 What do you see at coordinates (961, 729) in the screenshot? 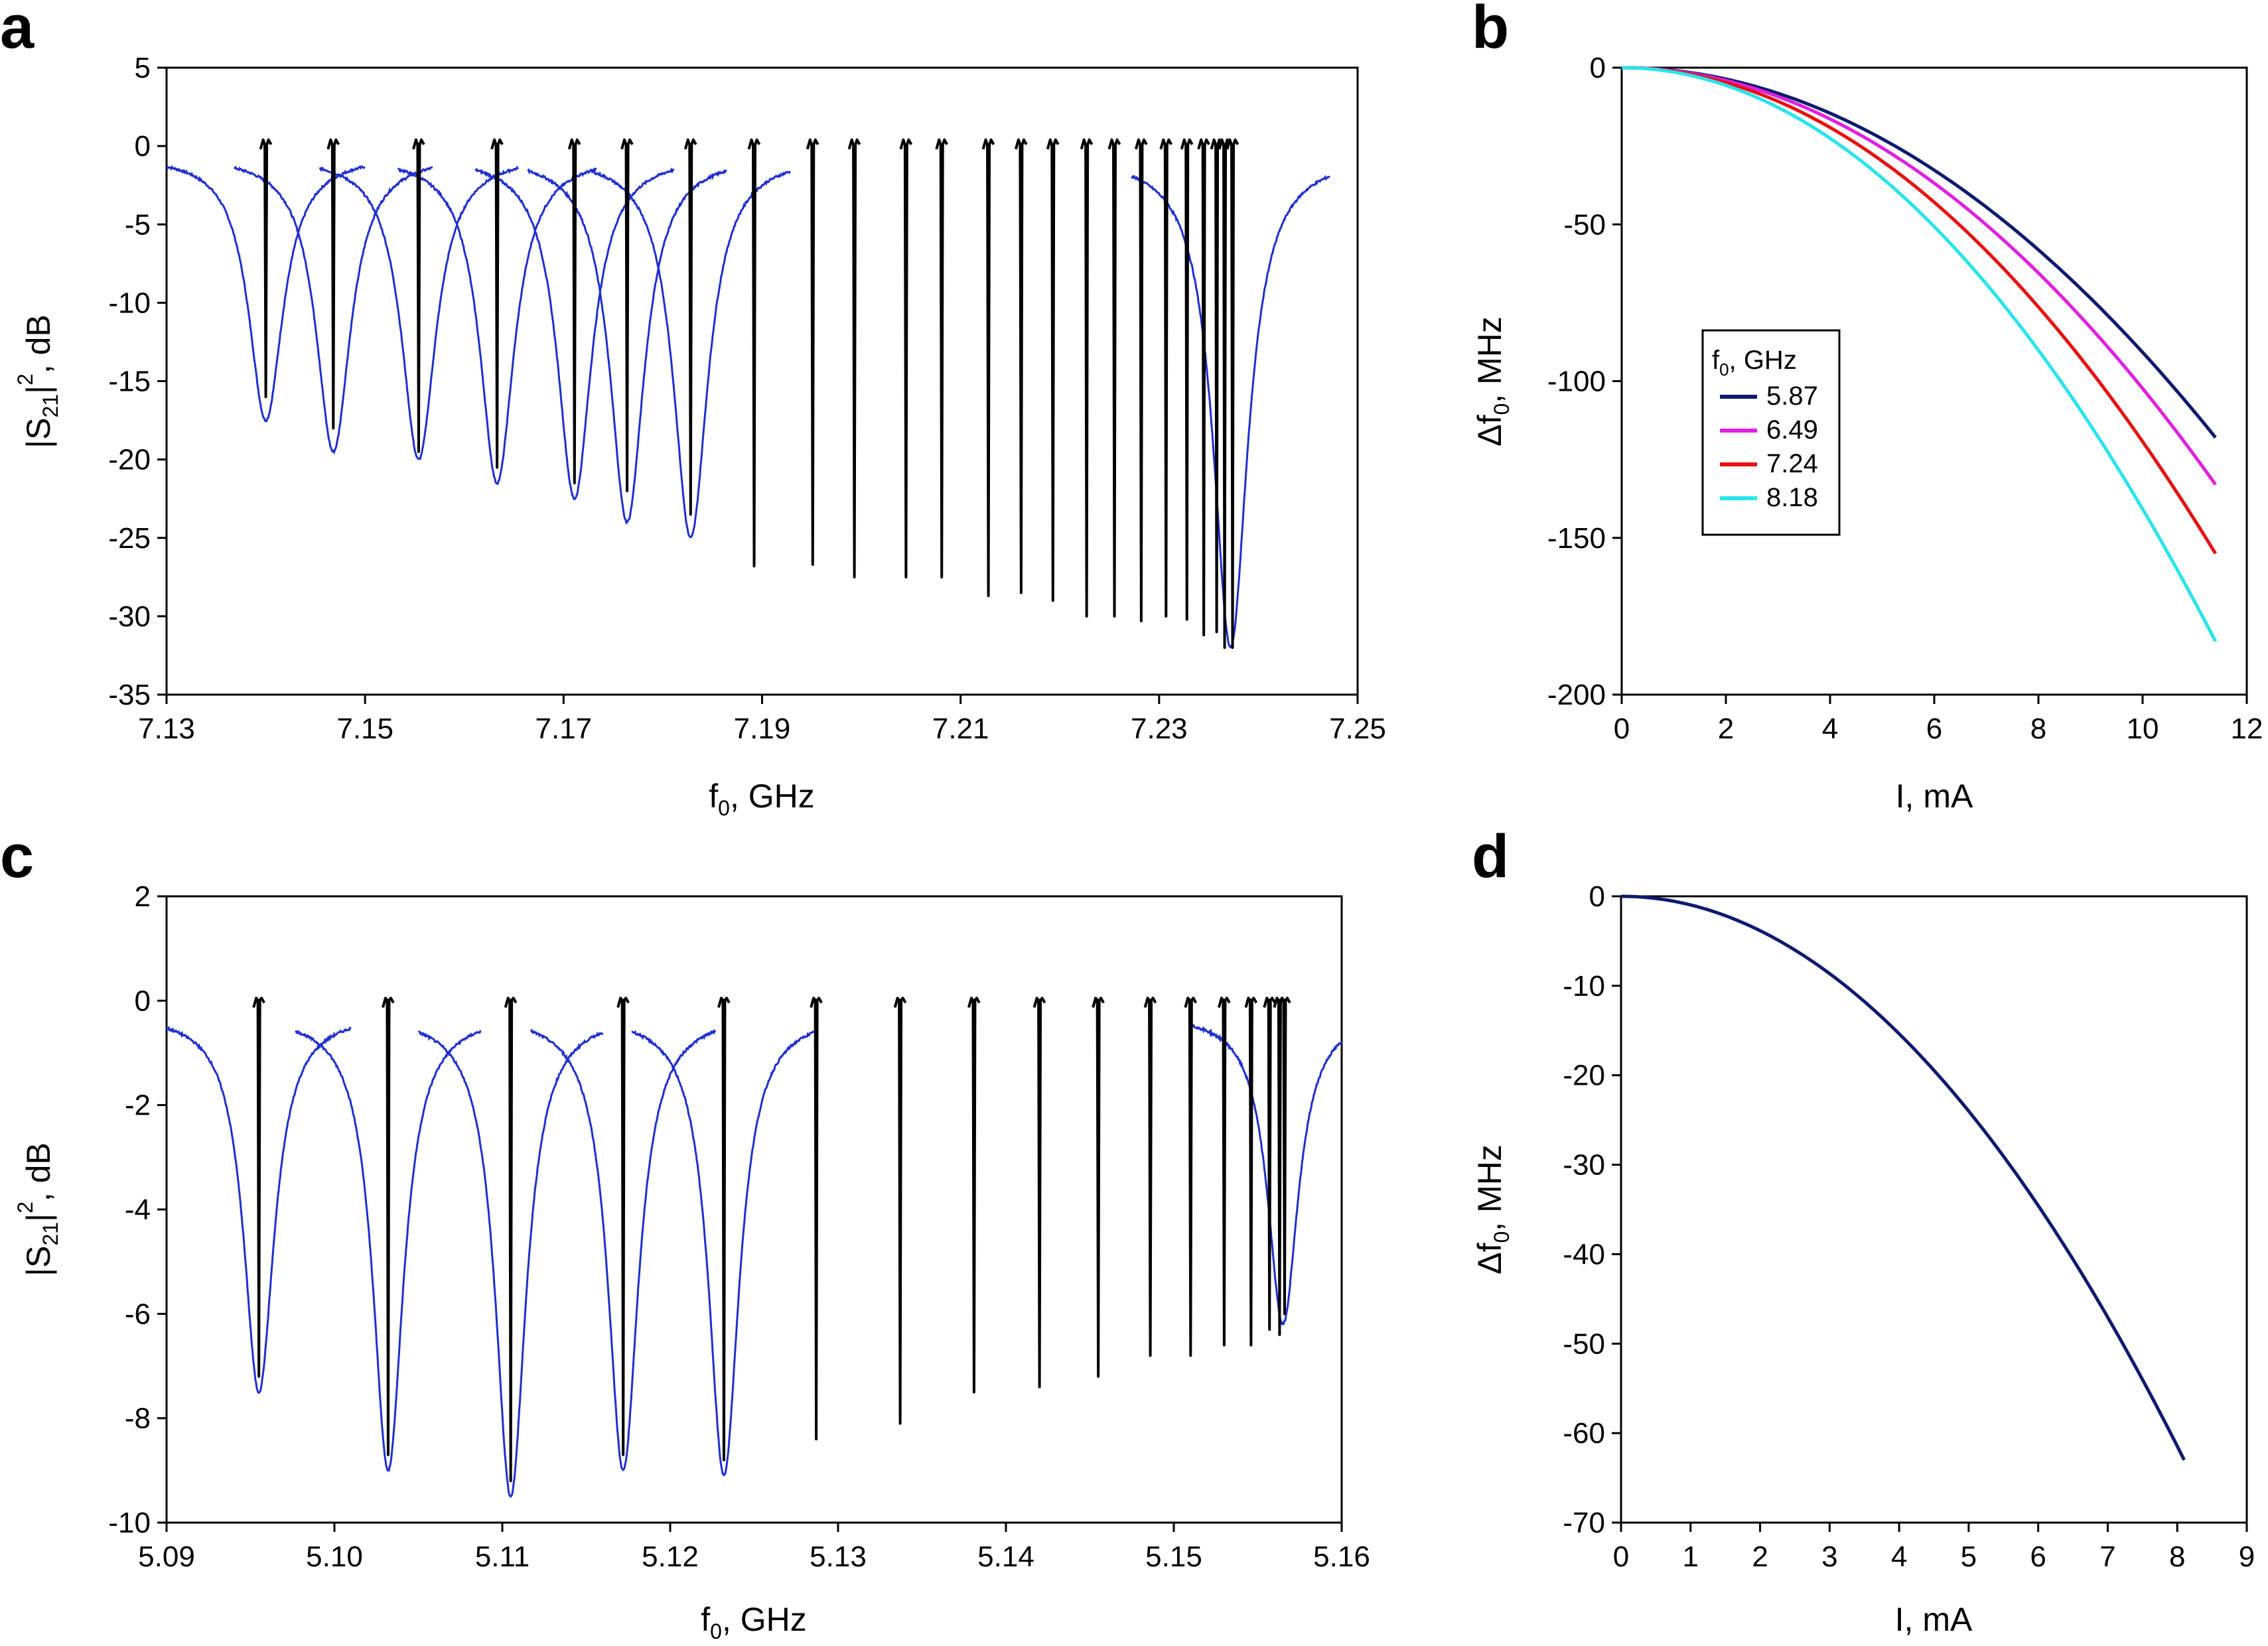
I see `x-tick-label: 7.21` at bounding box center [961, 729].